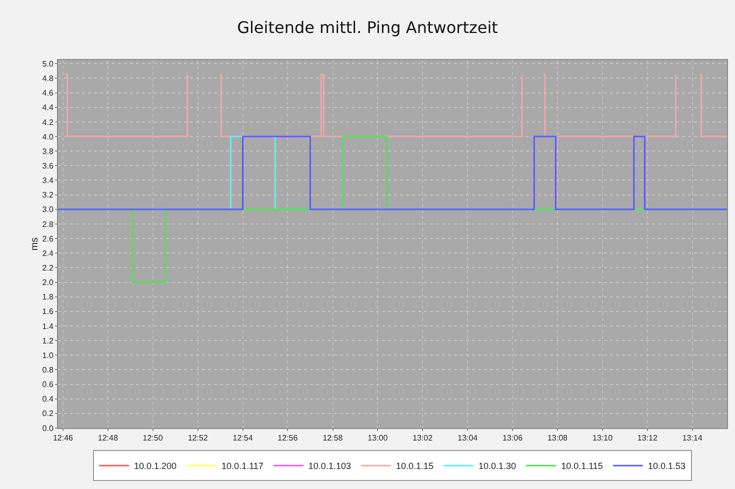 The height and width of the screenshot is (489, 735). What do you see at coordinates (329, 466) in the screenshot?
I see `legend-label: 10.0.1.103` at bounding box center [329, 466].